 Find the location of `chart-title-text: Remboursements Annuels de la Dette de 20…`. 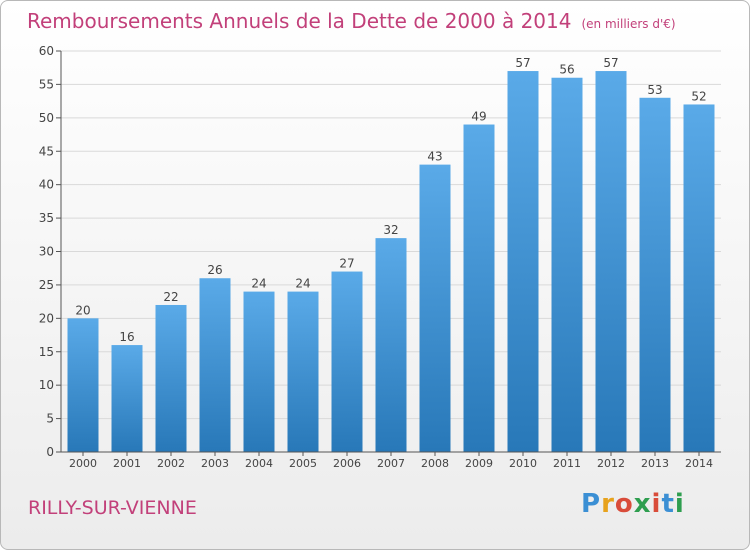

chart-title-text: Remboursements Annuels de la Dette de 20… is located at coordinates (299, 21).